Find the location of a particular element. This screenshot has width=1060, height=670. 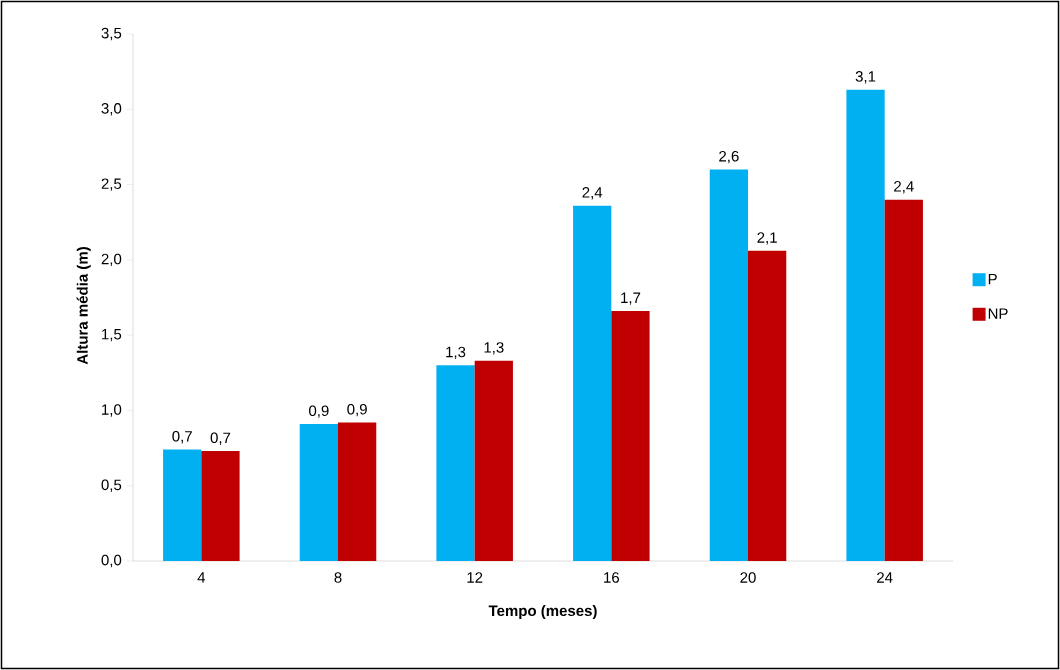

data-label: 3,1 is located at coordinates (865, 77).